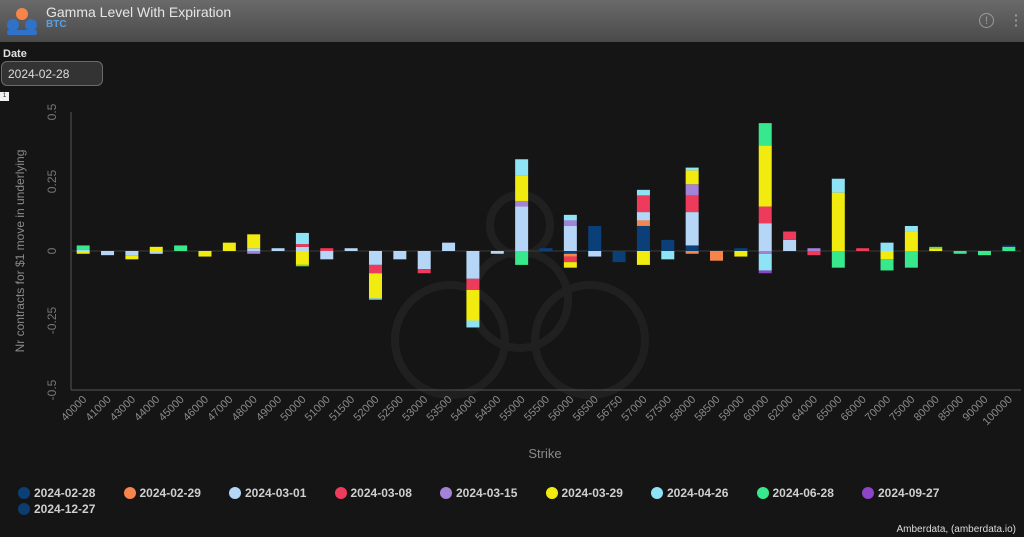  I want to click on info-icon: !, so click(986, 20).